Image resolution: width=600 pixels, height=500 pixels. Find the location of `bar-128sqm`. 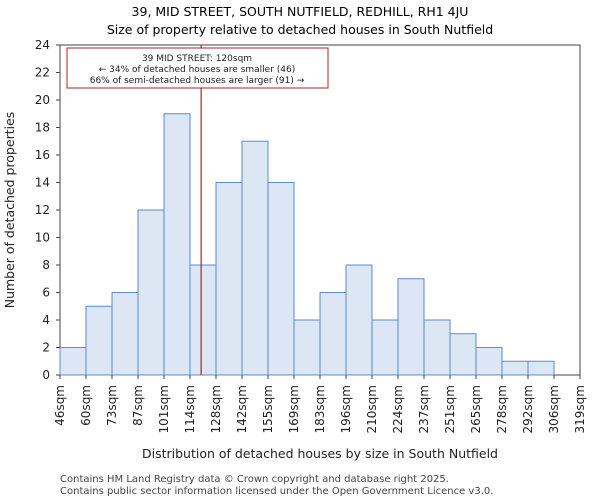

bar-128sqm is located at coordinates (229, 279).